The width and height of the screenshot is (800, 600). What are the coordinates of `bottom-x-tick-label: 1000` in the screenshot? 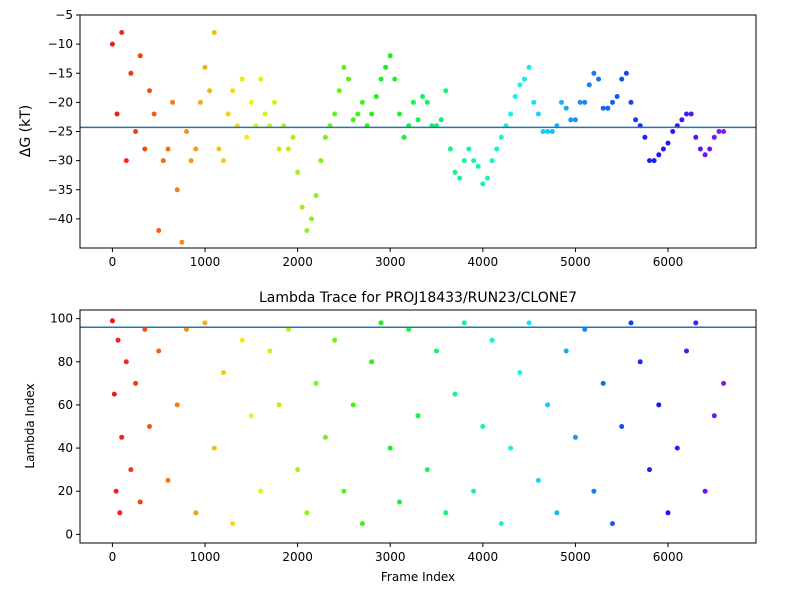 It's located at (205, 557).